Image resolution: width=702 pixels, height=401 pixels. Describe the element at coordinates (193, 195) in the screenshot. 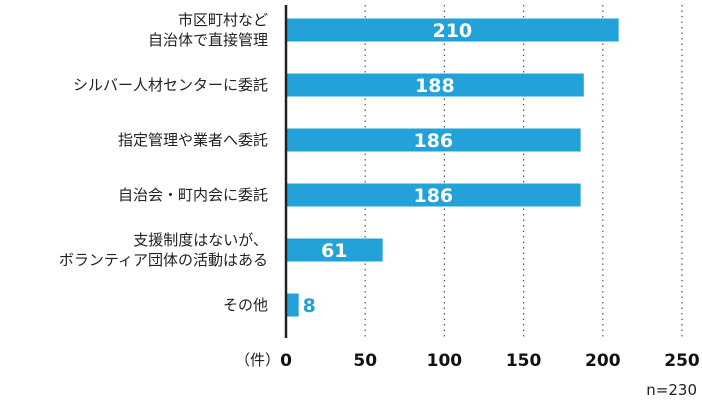

I see `category-label: 自治会・町内会に委託` at that location.